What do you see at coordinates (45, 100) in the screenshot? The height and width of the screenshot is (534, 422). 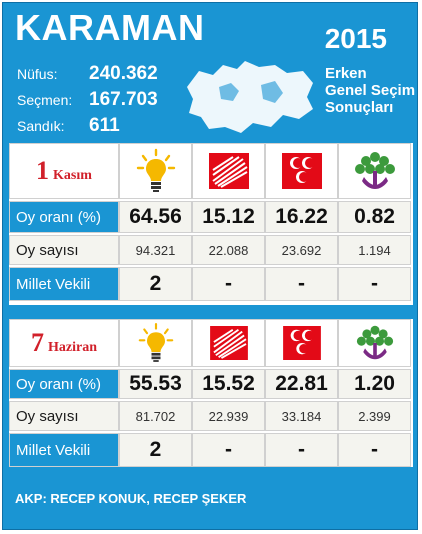 I see `stat-label: Seçmen:` at bounding box center [45, 100].